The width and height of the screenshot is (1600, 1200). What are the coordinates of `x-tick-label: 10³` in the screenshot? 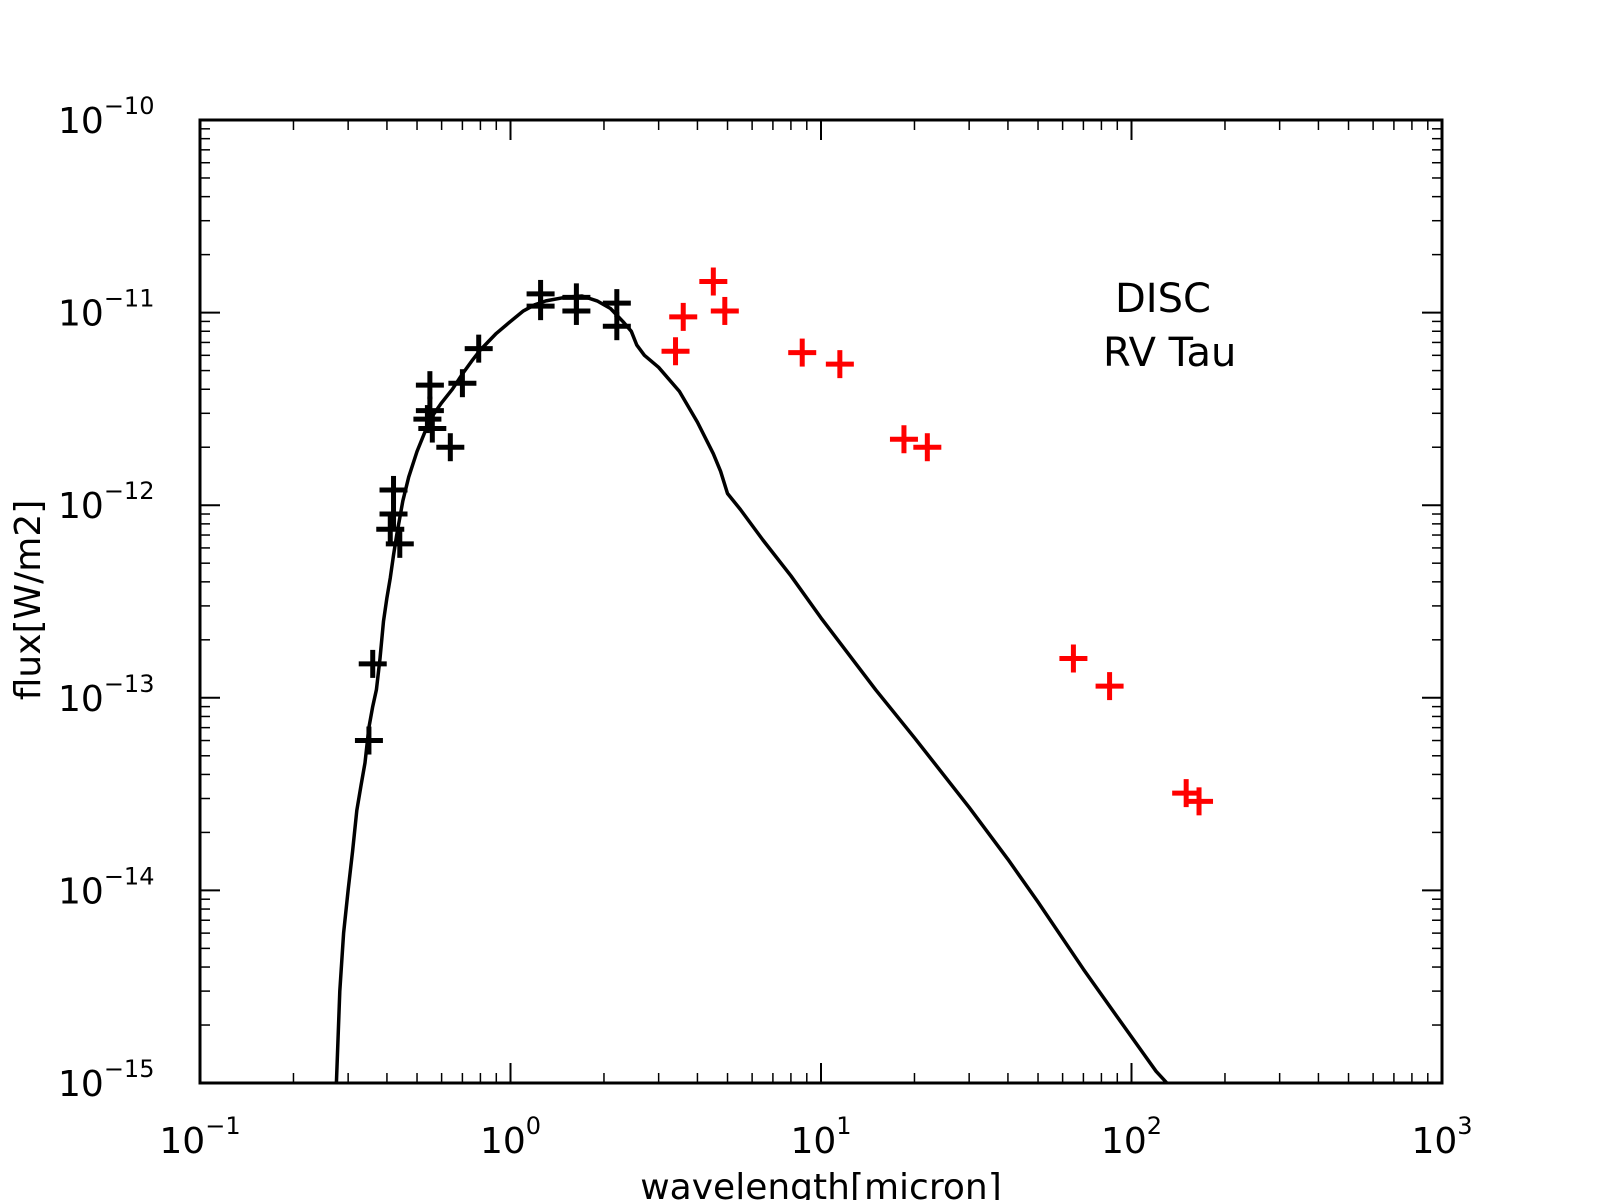 It's located at (1441, 1137).